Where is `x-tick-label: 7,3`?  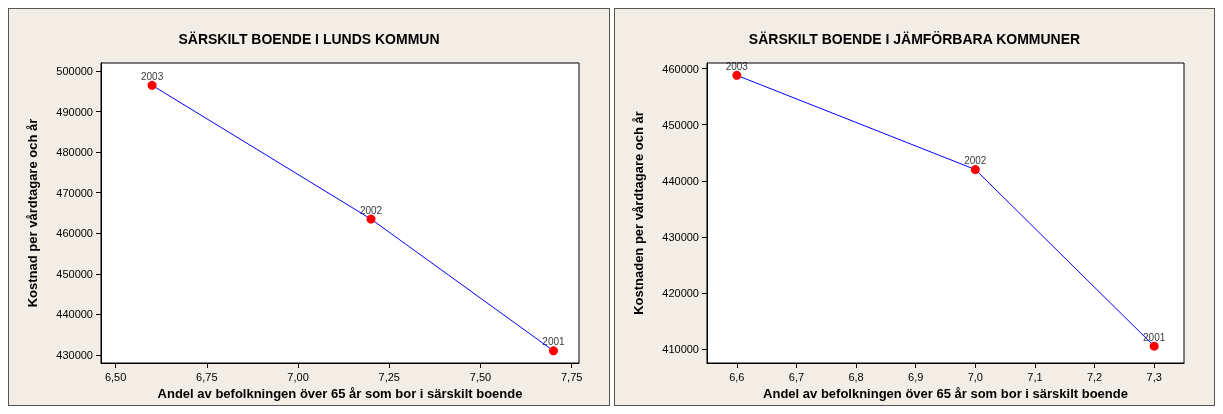 x-tick-label: 7,3 is located at coordinates (1154, 376).